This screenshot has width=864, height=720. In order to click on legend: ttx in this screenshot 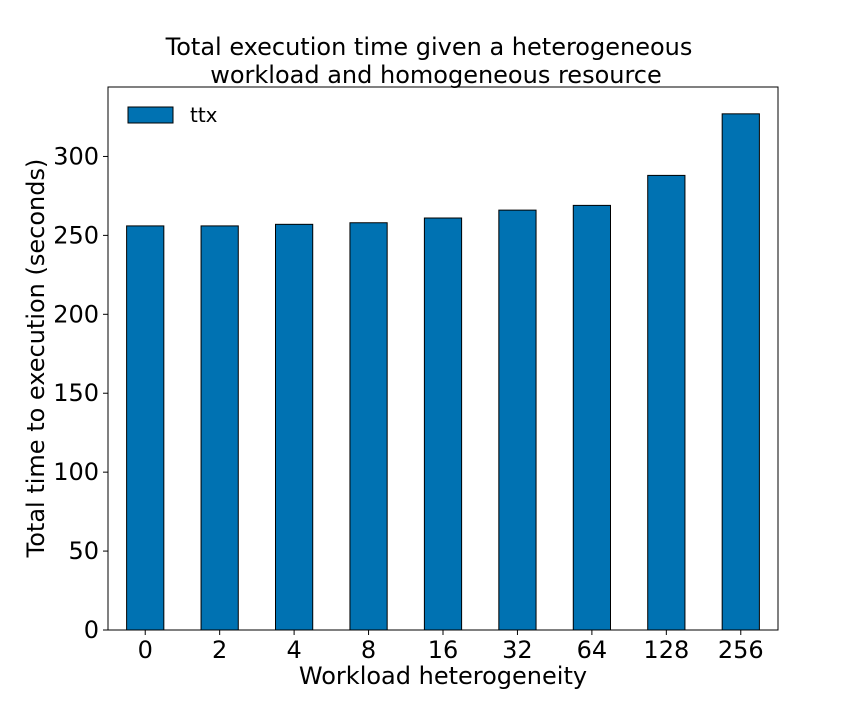, I will do `click(172, 115)`.